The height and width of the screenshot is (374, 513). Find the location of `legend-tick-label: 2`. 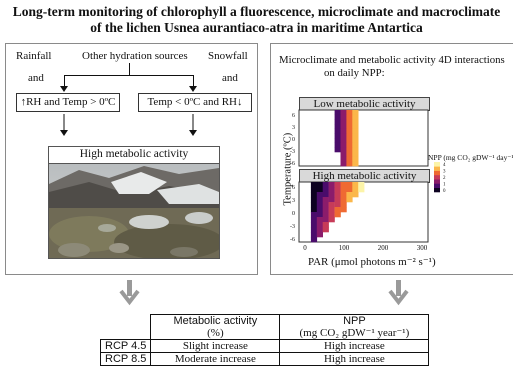

legend-tick-label: 2 is located at coordinates (444, 178).